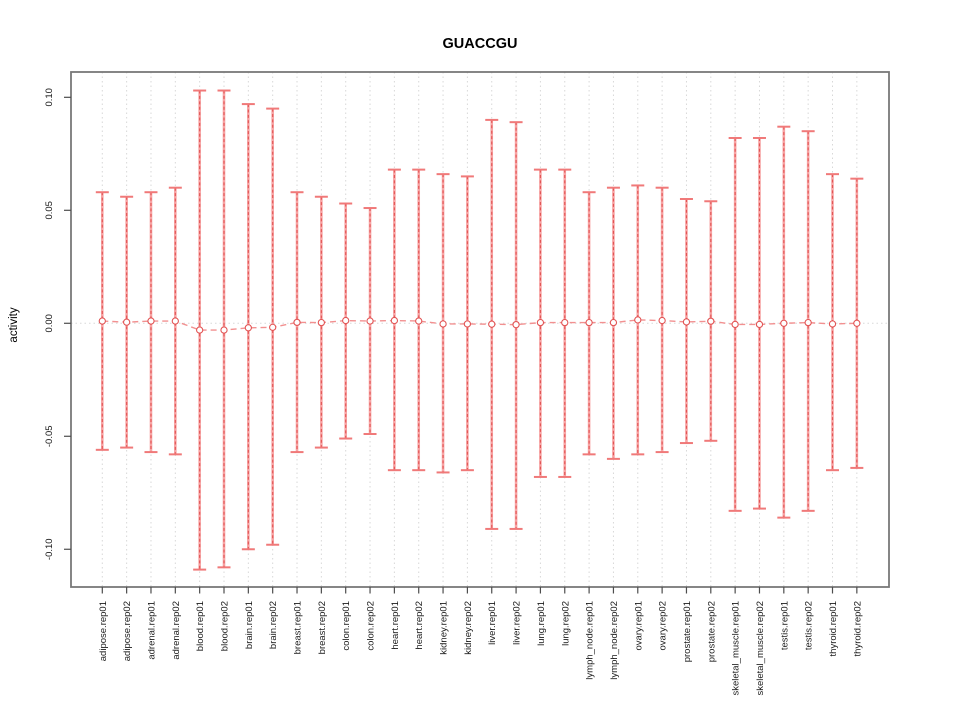 This screenshot has height=720, width=960. What do you see at coordinates (49, 210) in the screenshot?
I see `y-tick-label: 0.05` at bounding box center [49, 210].